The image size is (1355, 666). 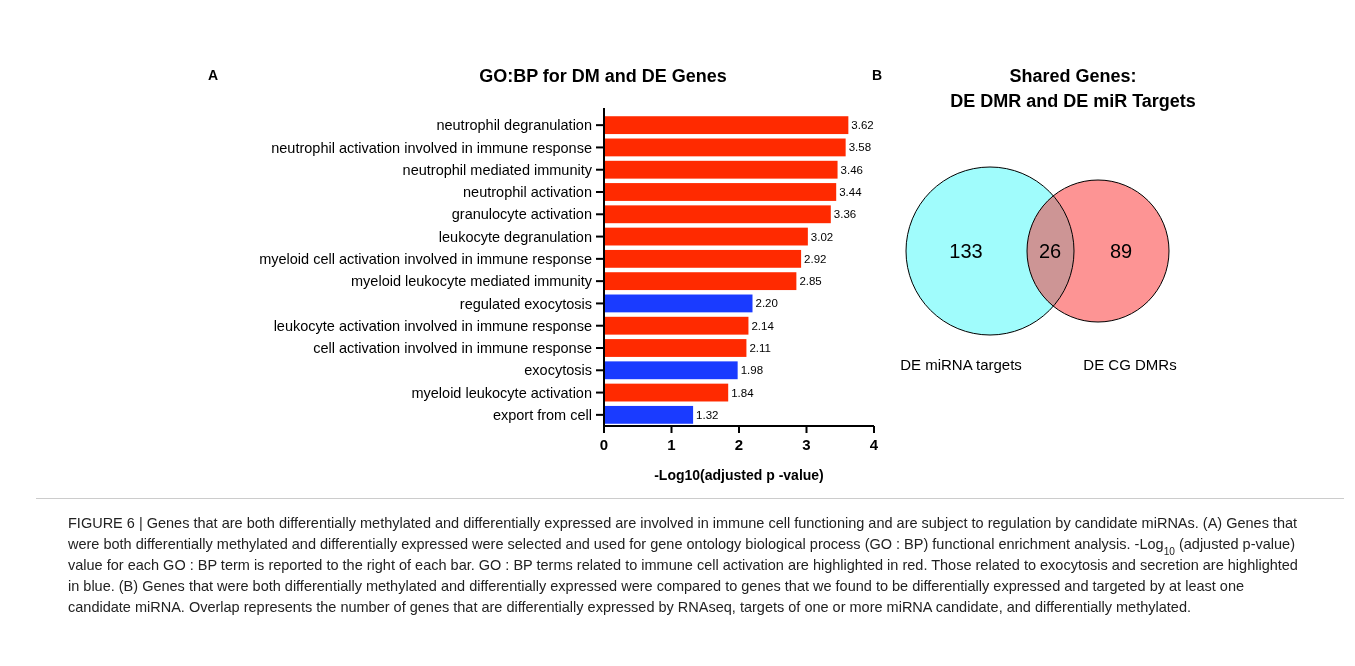 What do you see at coordinates (815, 258) in the screenshot?
I see `data-label: 2.92` at bounding box center [815, 258].